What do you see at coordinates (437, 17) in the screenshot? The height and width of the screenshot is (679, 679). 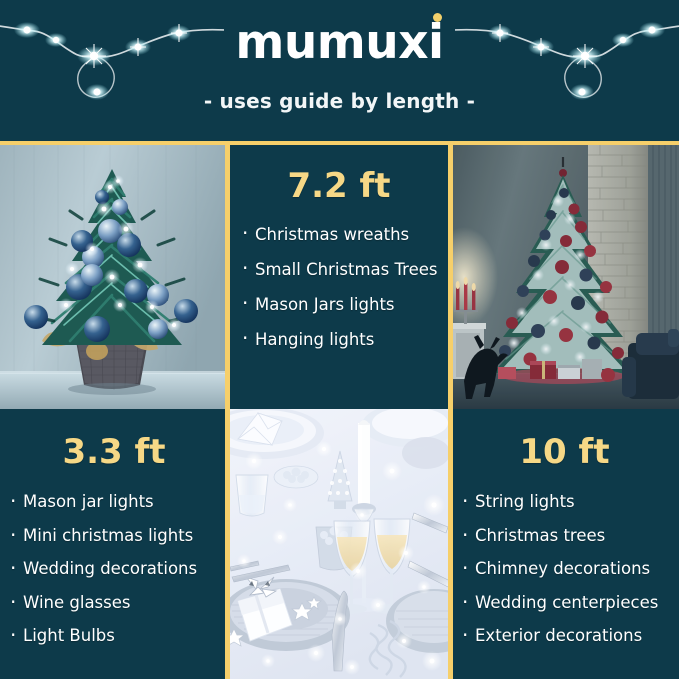 I see `brand-dot-icon` at bounding box center [437, 17].